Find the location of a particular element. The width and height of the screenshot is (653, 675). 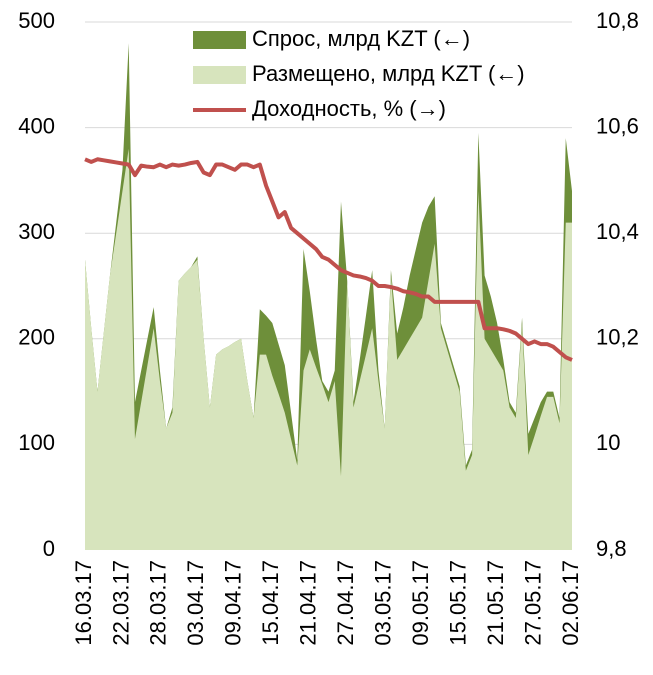

y-tick-label: 500 is located at coordinates (36, 20).